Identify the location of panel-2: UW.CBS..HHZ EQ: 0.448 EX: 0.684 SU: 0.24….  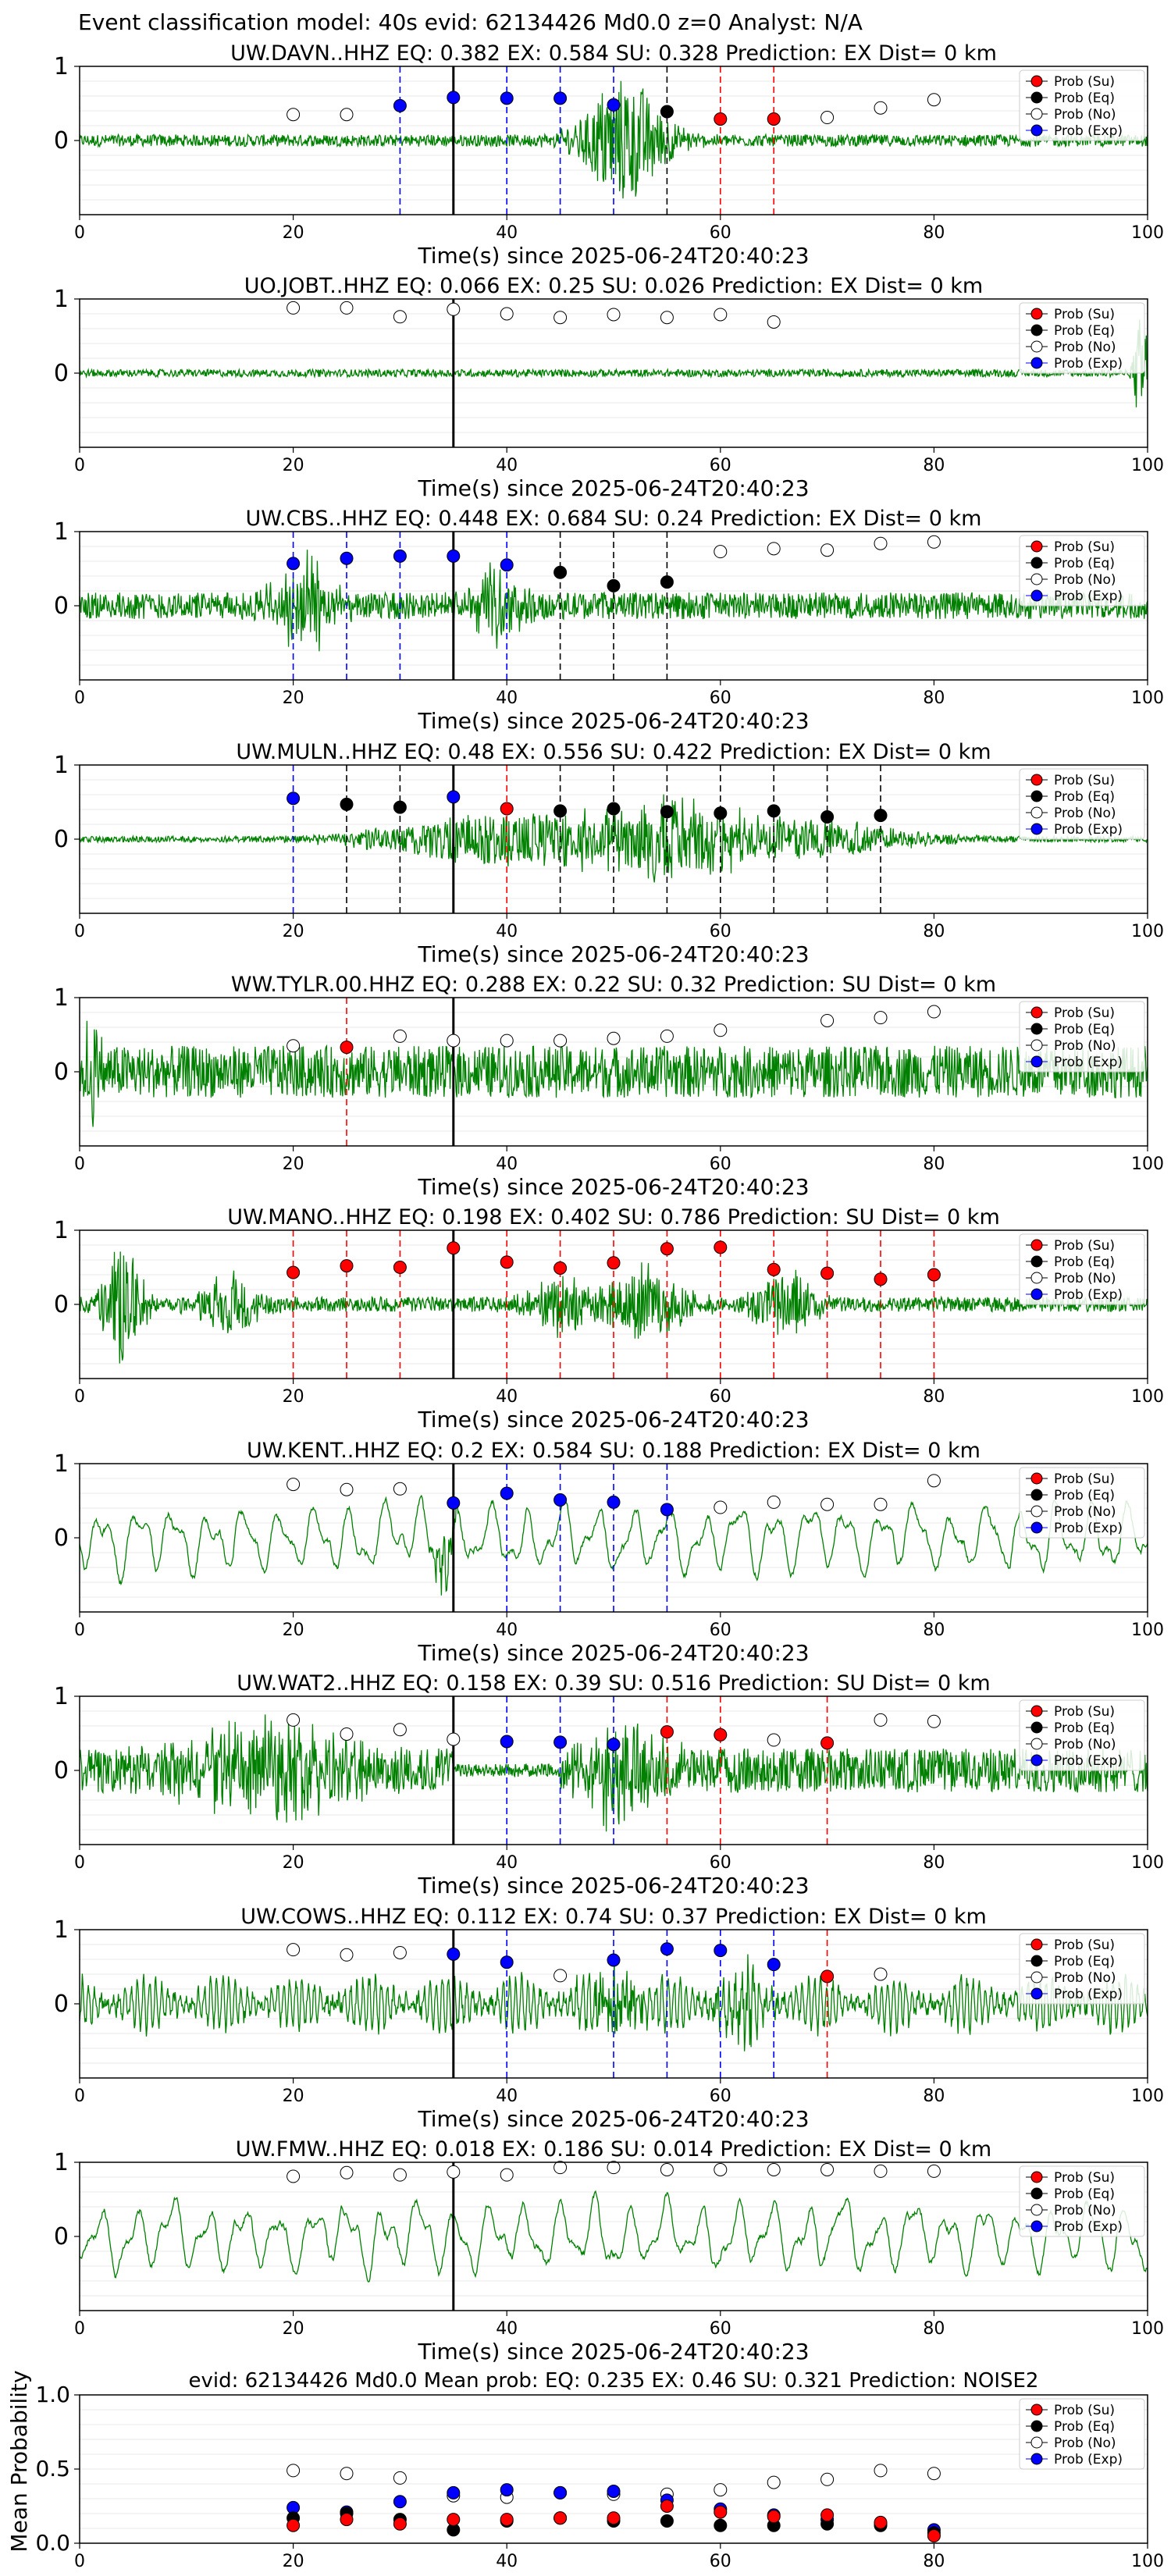
(609, 620).